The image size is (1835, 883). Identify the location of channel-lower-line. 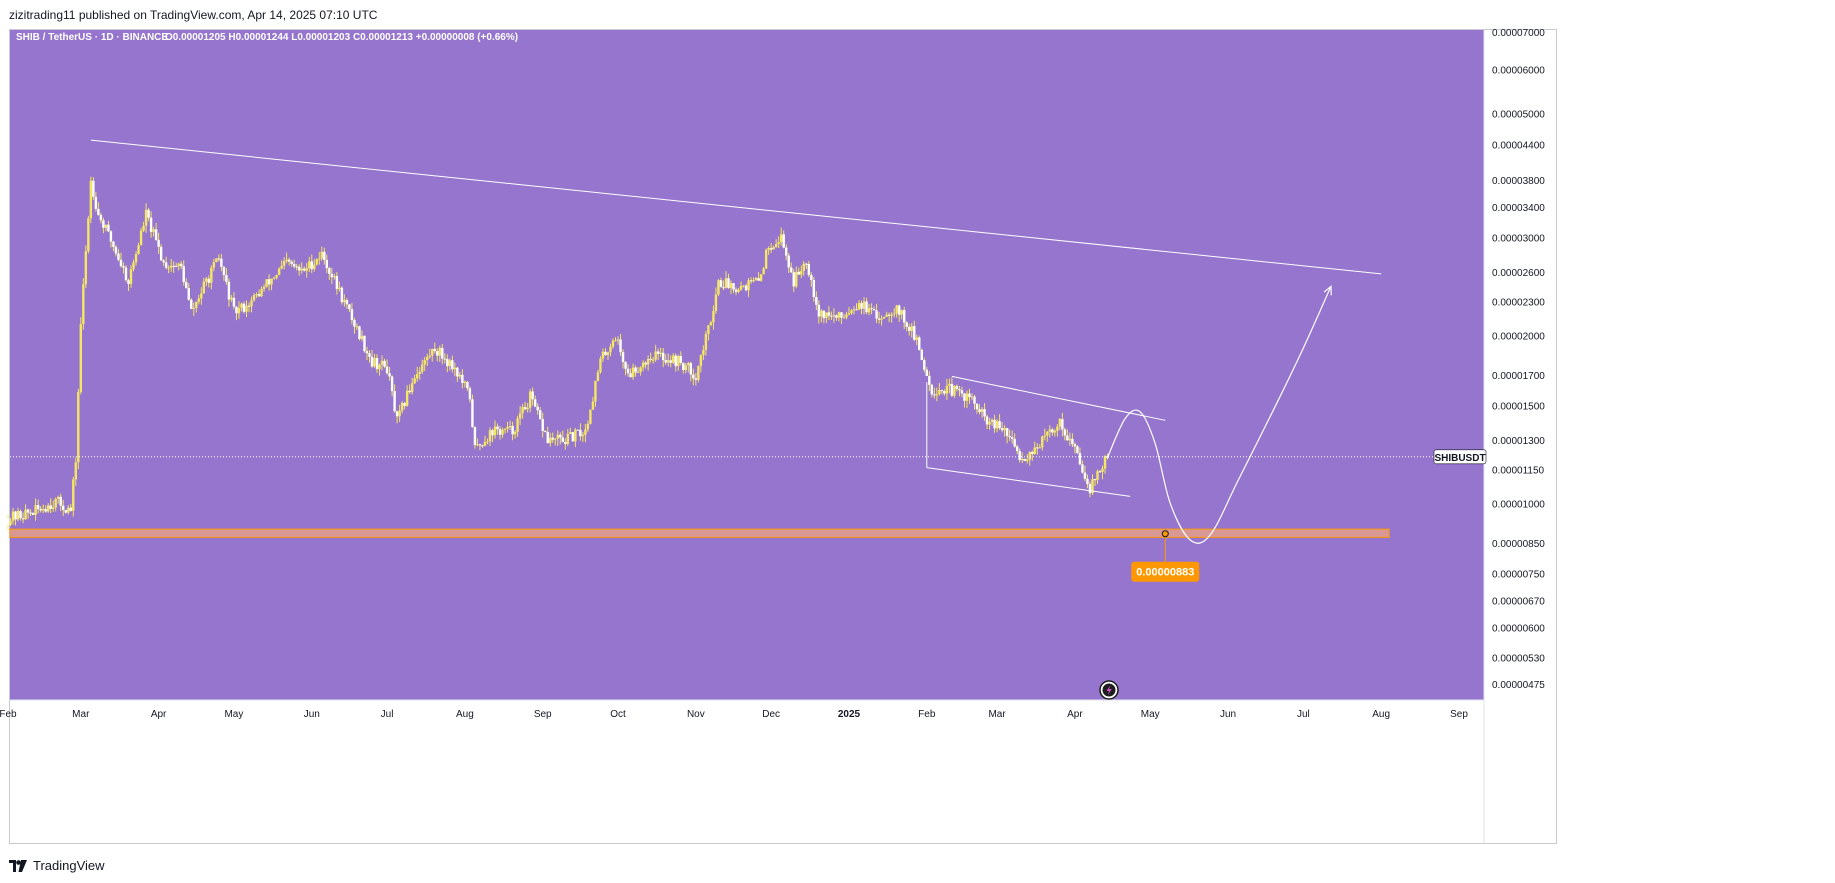
(1028, 482).